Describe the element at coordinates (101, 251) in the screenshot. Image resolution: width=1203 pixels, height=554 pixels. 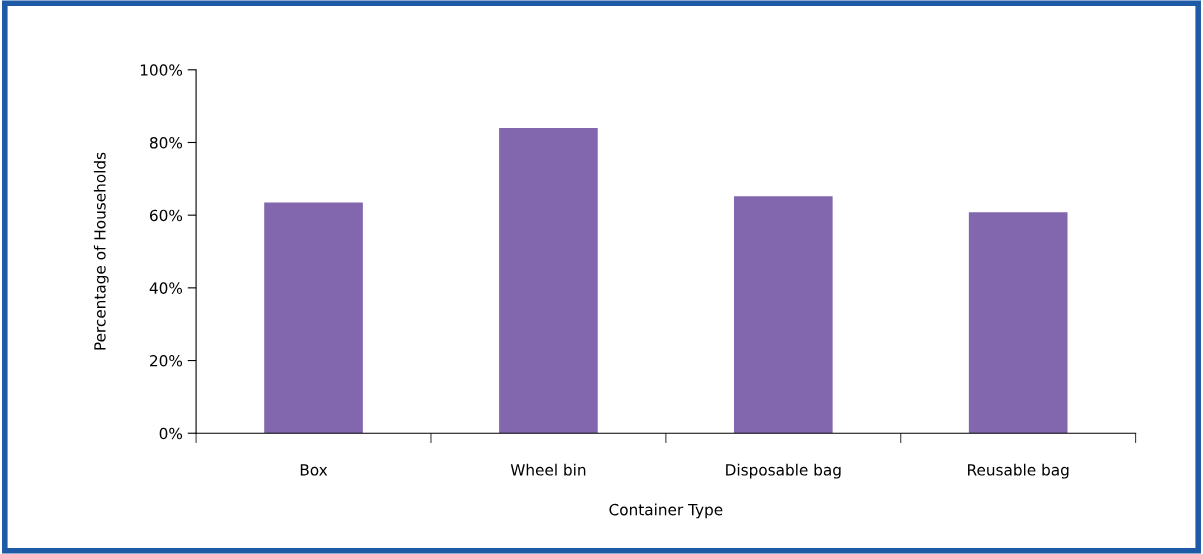
I see `y-axis-title: Percentage of Households` at that location.